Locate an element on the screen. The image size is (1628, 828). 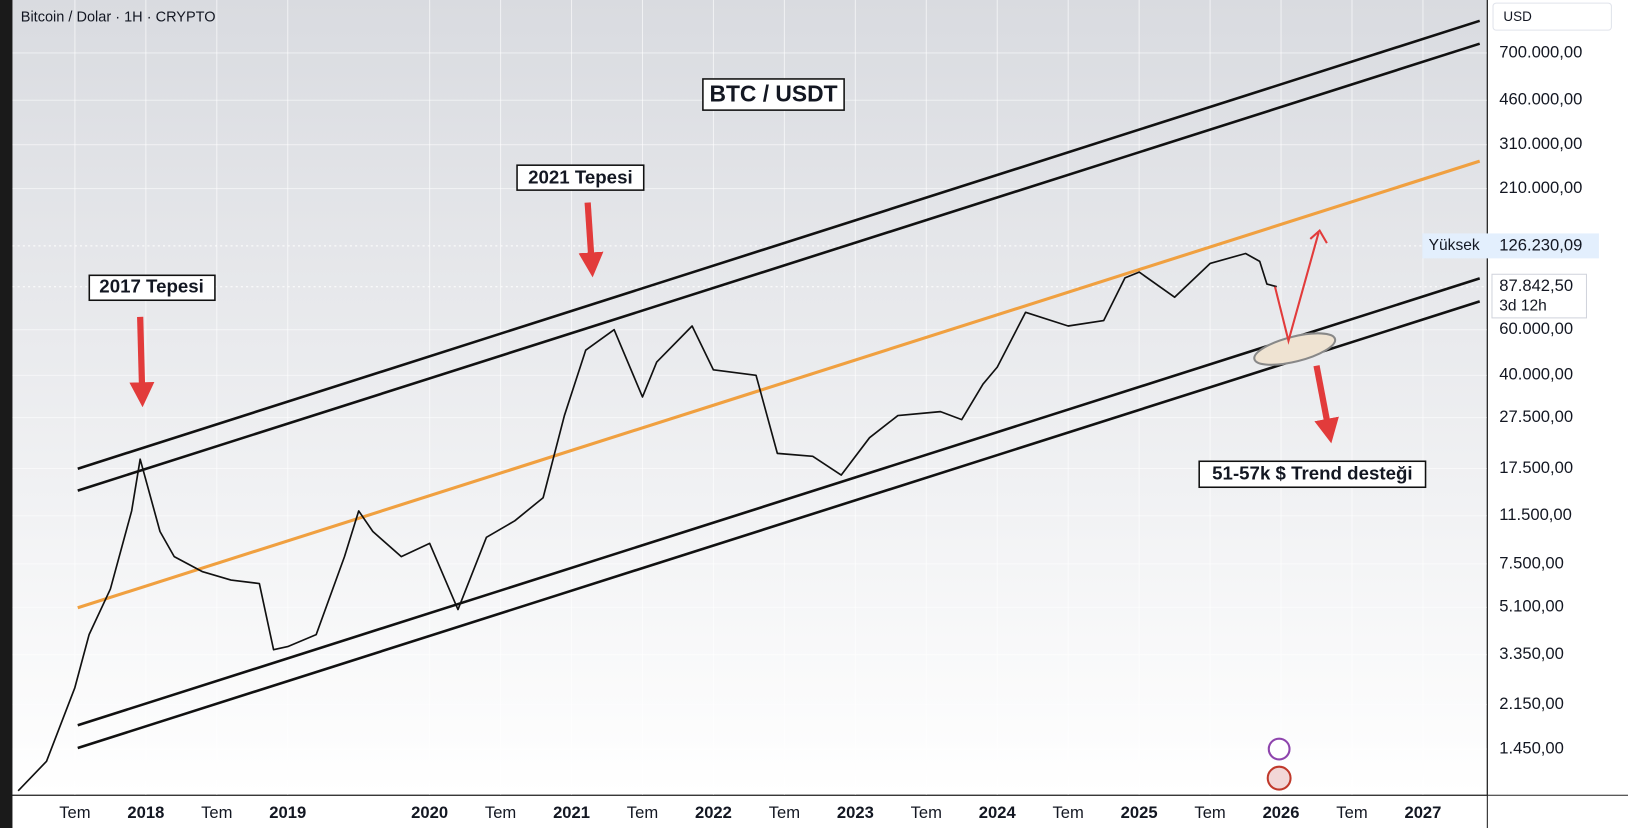
y-tick-label: 310.000,00 is located at coordinates (1540, 143).